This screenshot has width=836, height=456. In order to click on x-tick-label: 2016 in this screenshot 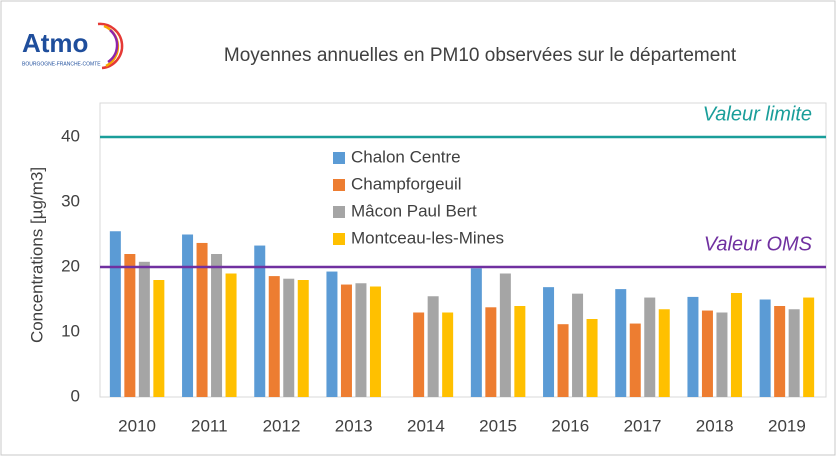, I will do `click(570, 425)`.